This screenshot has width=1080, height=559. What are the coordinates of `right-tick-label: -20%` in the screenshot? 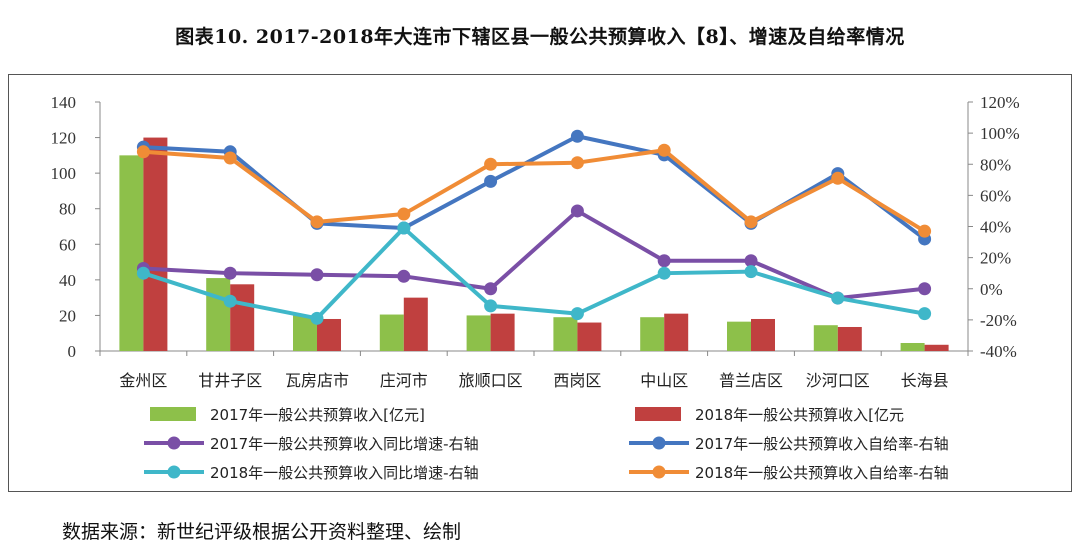 It's located at (998, 320).